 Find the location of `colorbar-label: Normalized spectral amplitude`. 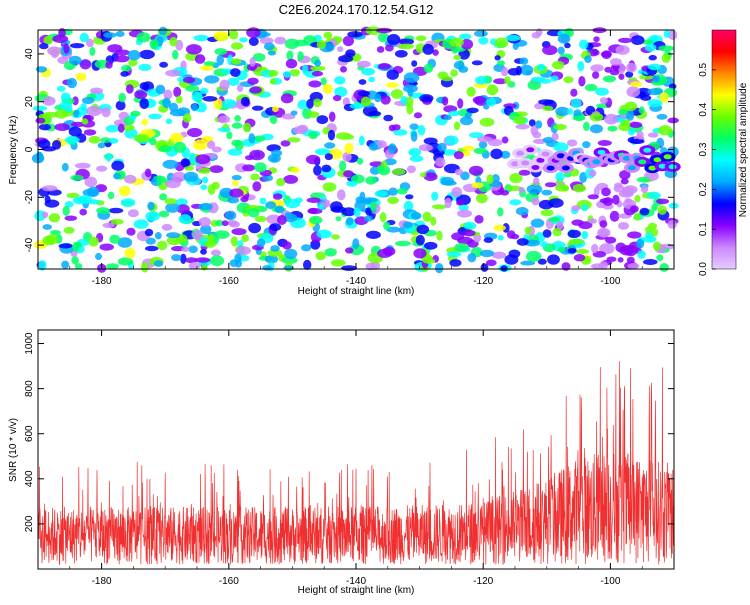

colorbar-label: Normalized spectral amplitude is located at coordinates (743, 149).